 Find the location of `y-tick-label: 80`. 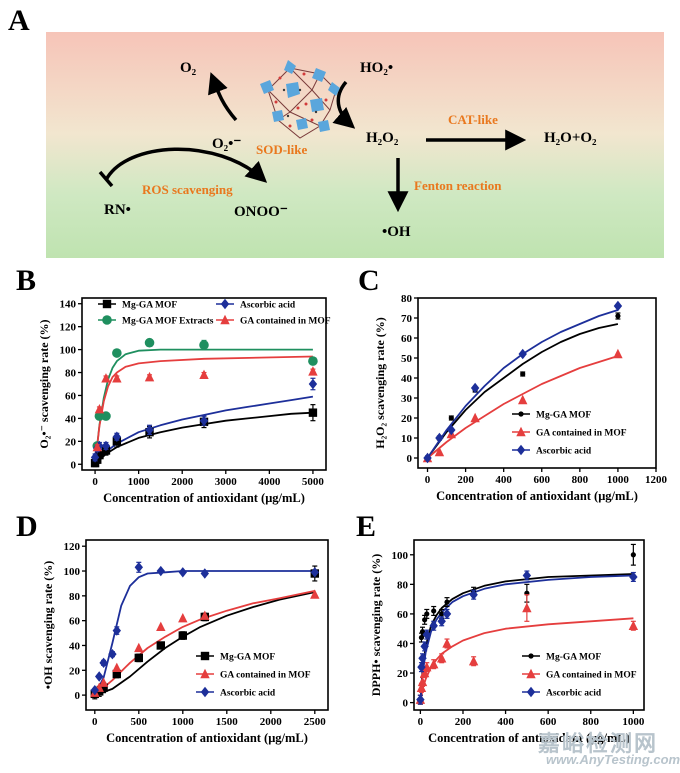

y-tick-label: 80 is located at coordinates (403, 585).